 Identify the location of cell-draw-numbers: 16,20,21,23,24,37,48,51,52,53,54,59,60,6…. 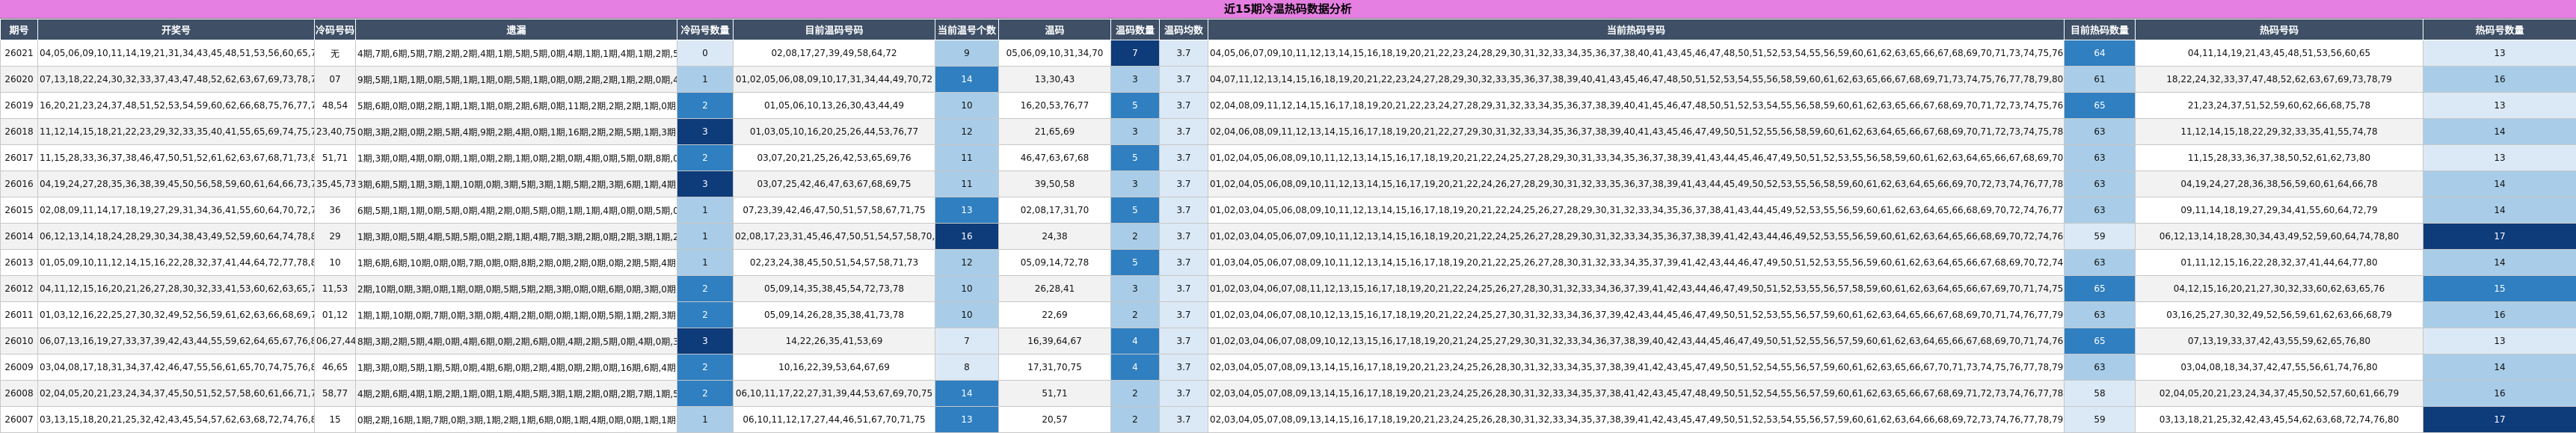
(176, 106).